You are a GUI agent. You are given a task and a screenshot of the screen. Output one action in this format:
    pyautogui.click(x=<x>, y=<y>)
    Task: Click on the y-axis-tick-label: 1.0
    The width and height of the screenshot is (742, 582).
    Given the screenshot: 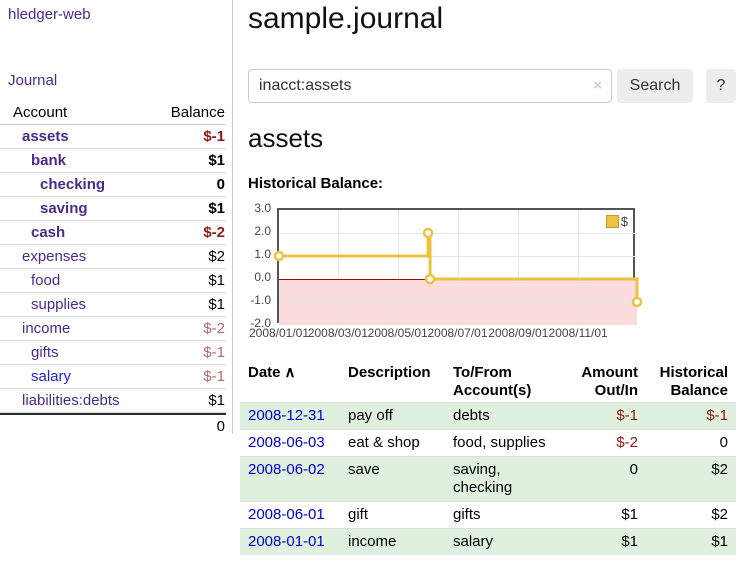 What is the action you would take?
    pyautogui.click(x=262, y=254)
    